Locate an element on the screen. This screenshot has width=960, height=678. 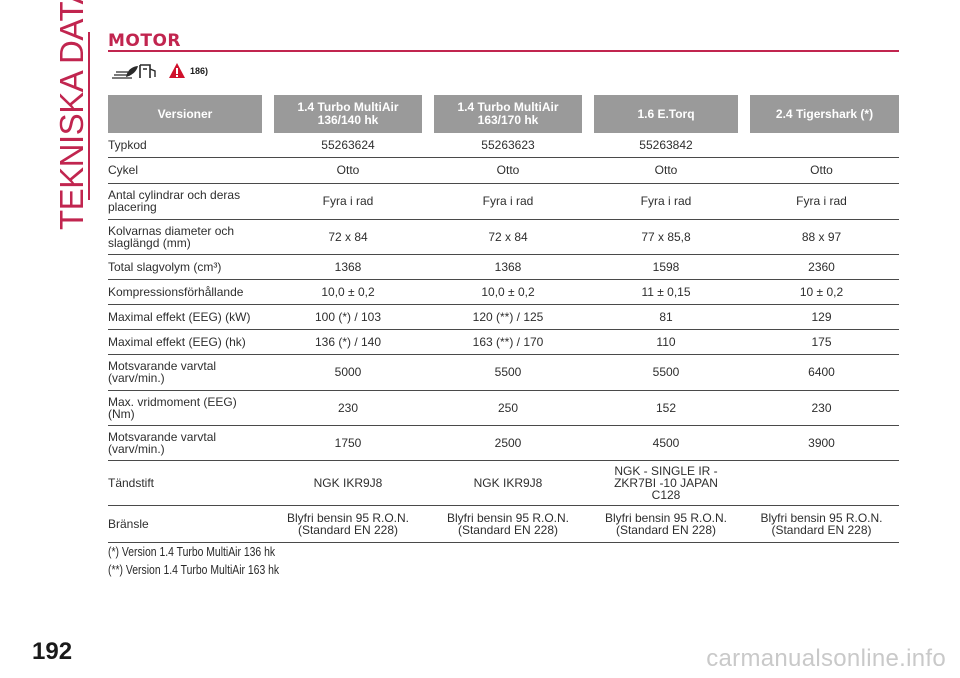
header-multiair-136: 1.4 Turbo MultiAir 136/140 hk is located at coordinates (345, 114).